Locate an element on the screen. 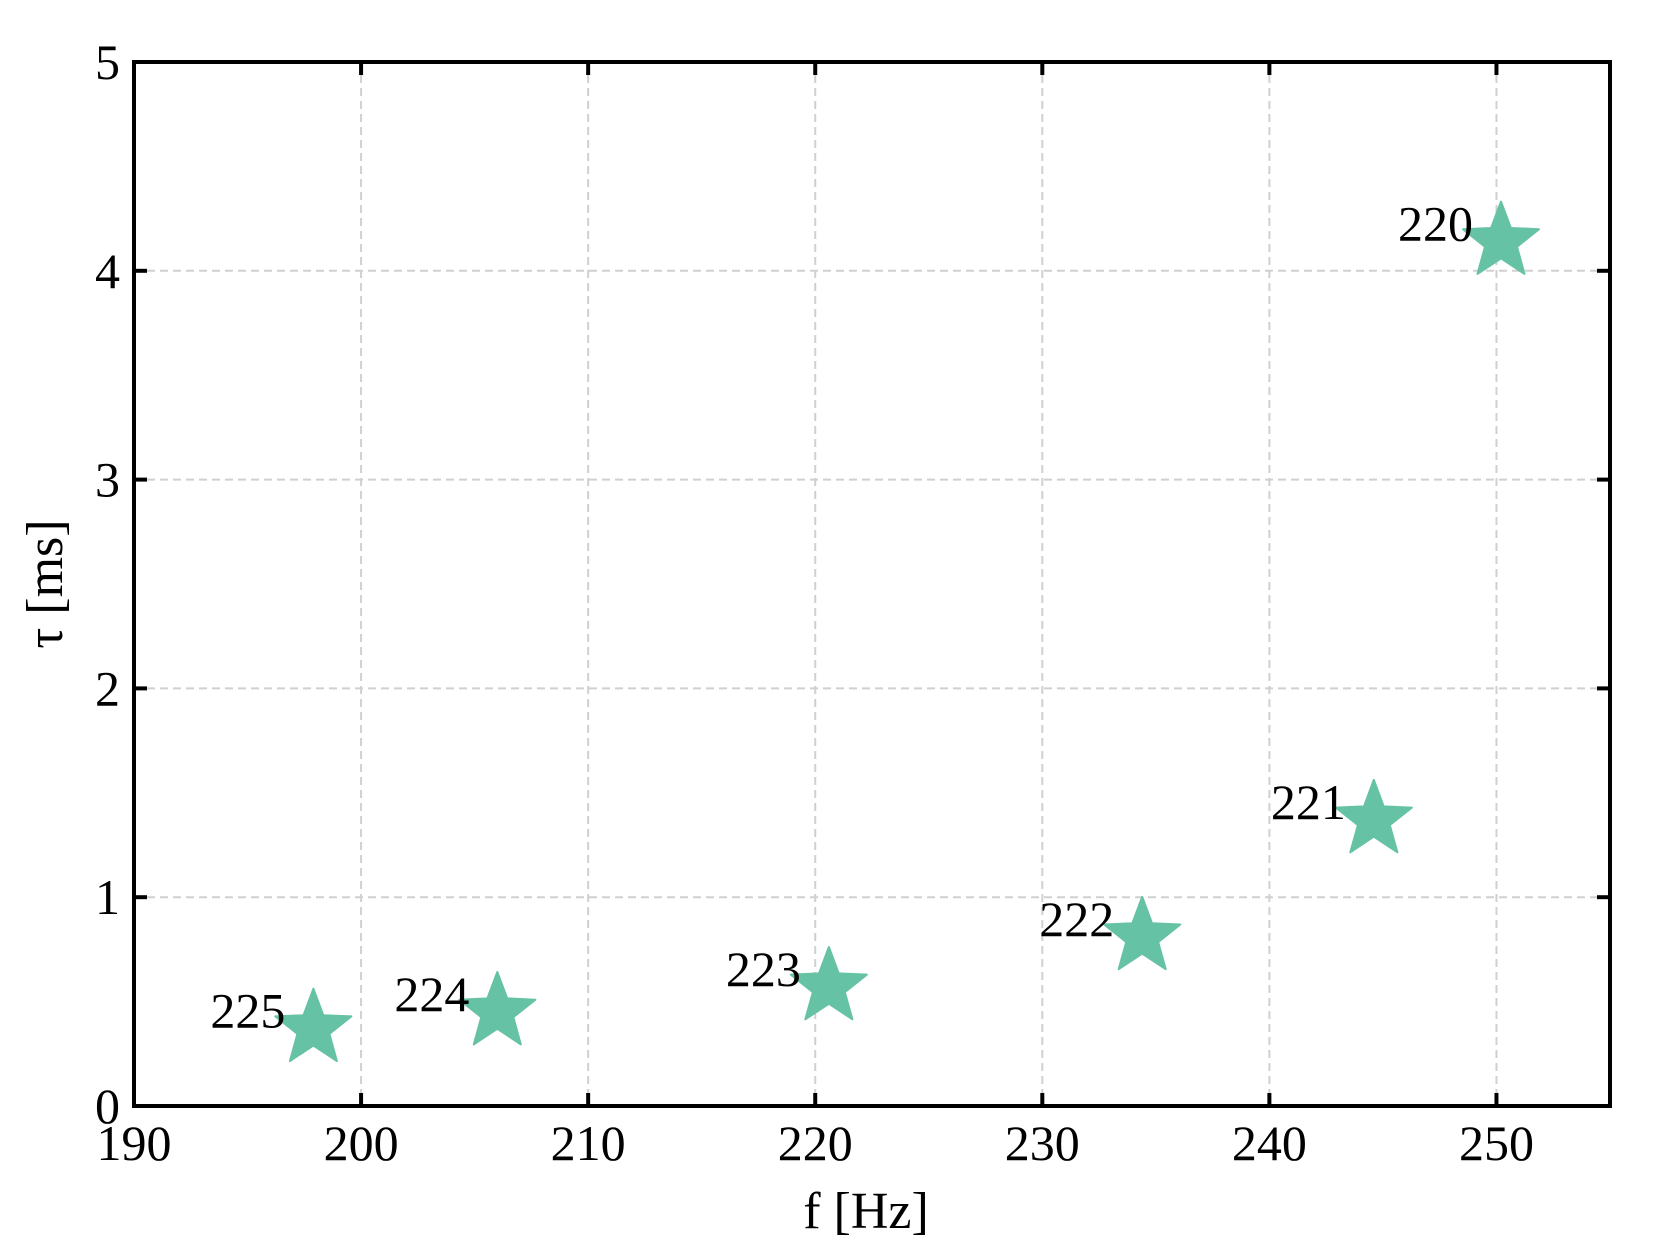 The image size is (1660, 1245). x-tick-label: 190 is located at coordinates (134, 1143).